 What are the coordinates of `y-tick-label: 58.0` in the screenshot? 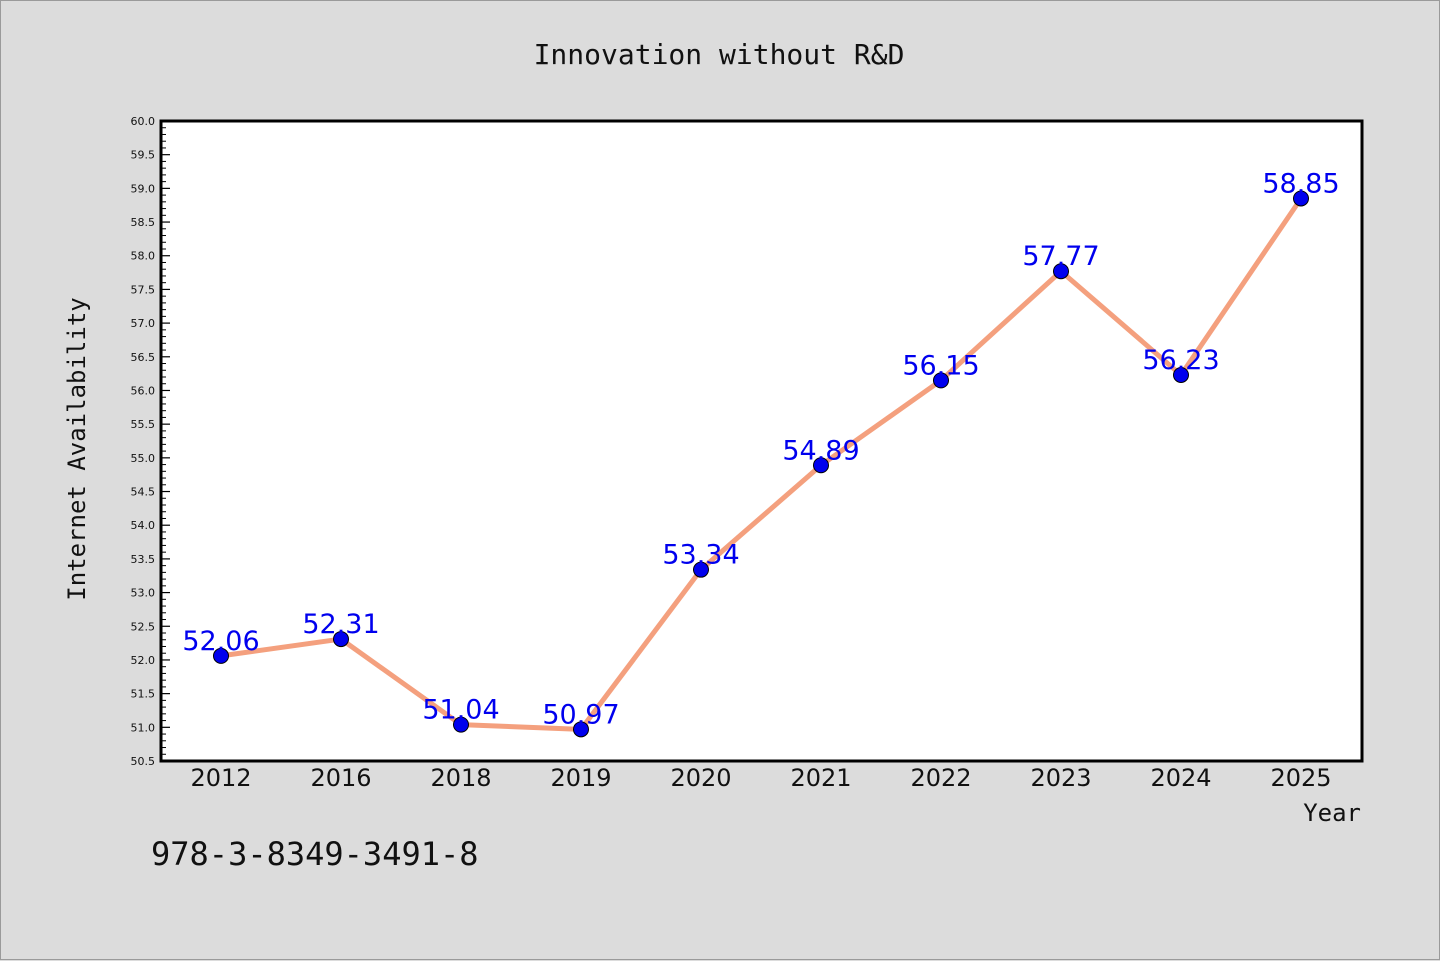 It's located at (143, 256).